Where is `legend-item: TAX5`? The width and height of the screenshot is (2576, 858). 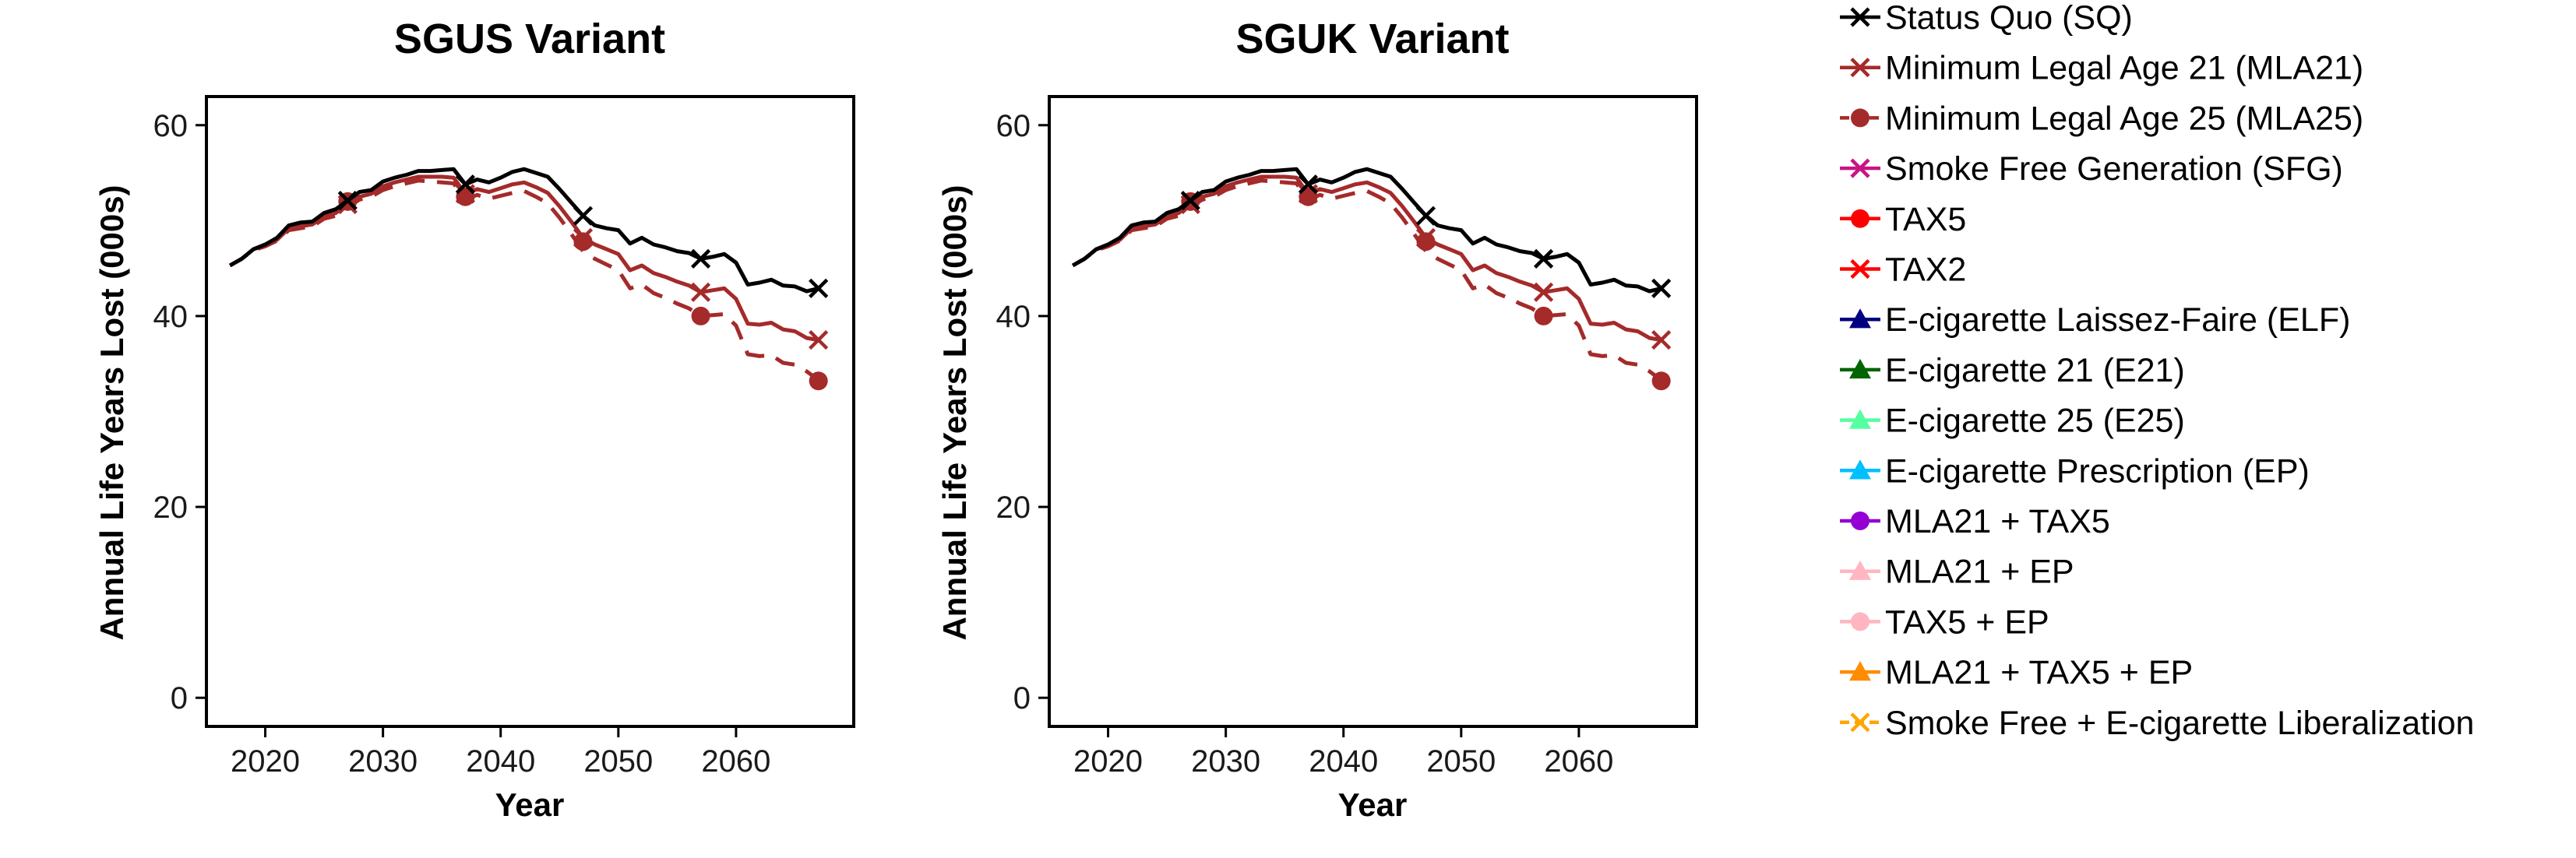 legend-item: TAX5 is located at coordinates (1903, 219).